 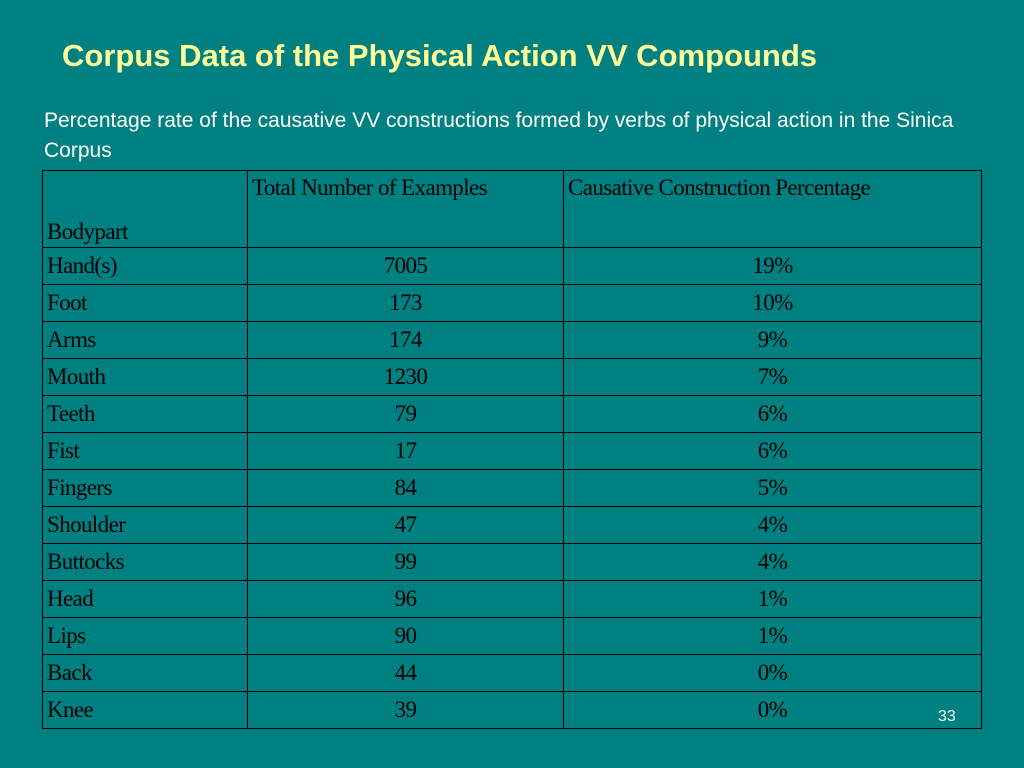 What do you see at coordinates (145, 599) in the screenshot?
I see `cell-bodypart: Head` at bounding box center [145, 599].